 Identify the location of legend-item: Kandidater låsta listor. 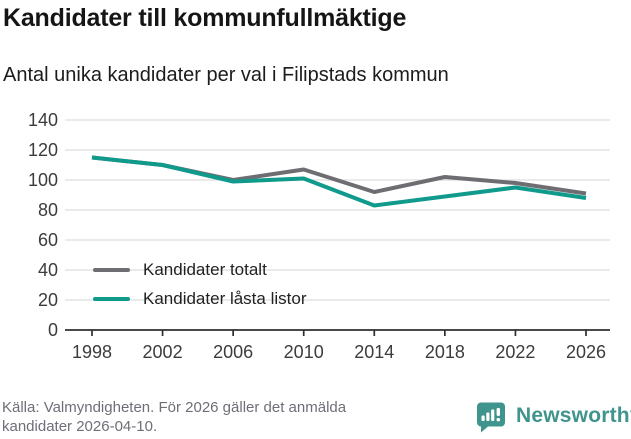
(199, 299).